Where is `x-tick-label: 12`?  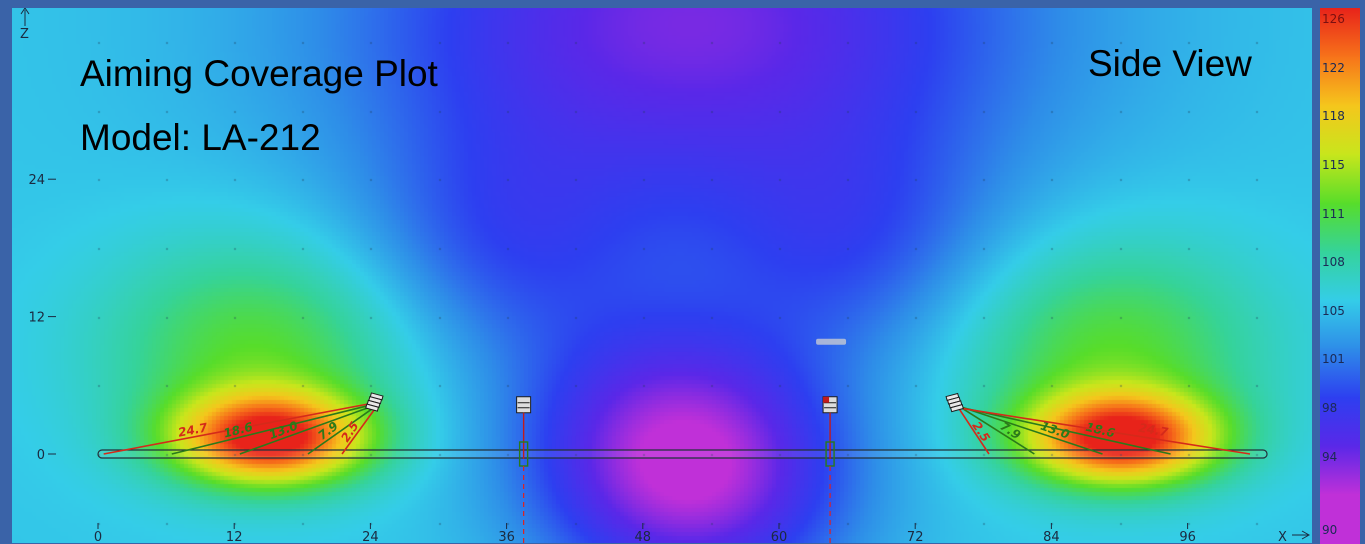
x-tick-label: 12 is located at coordinates (234, 536).